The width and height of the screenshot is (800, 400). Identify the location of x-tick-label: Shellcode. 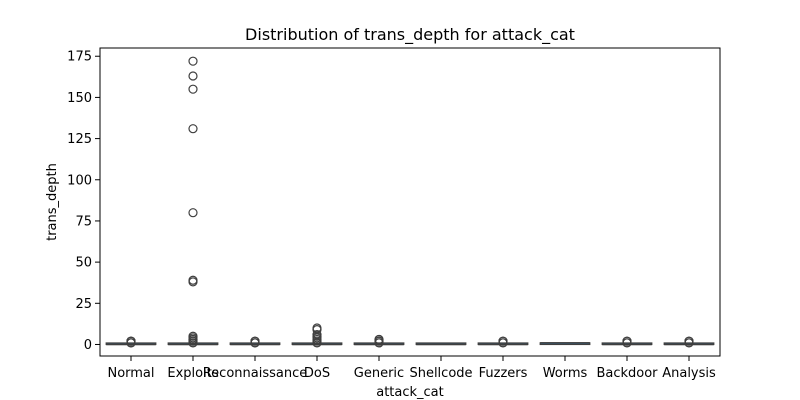
(440, 373).